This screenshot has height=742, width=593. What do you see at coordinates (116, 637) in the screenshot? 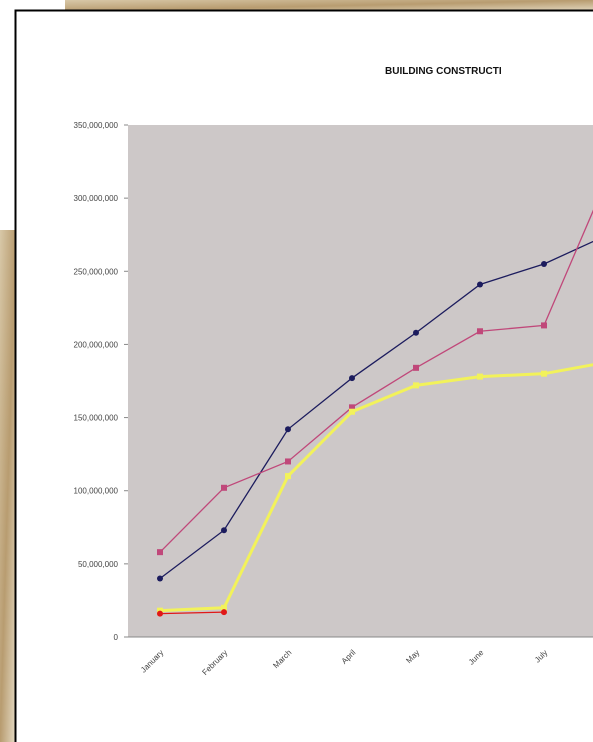
I see `y-tick-label: 0` at bounding box center [116, 637].